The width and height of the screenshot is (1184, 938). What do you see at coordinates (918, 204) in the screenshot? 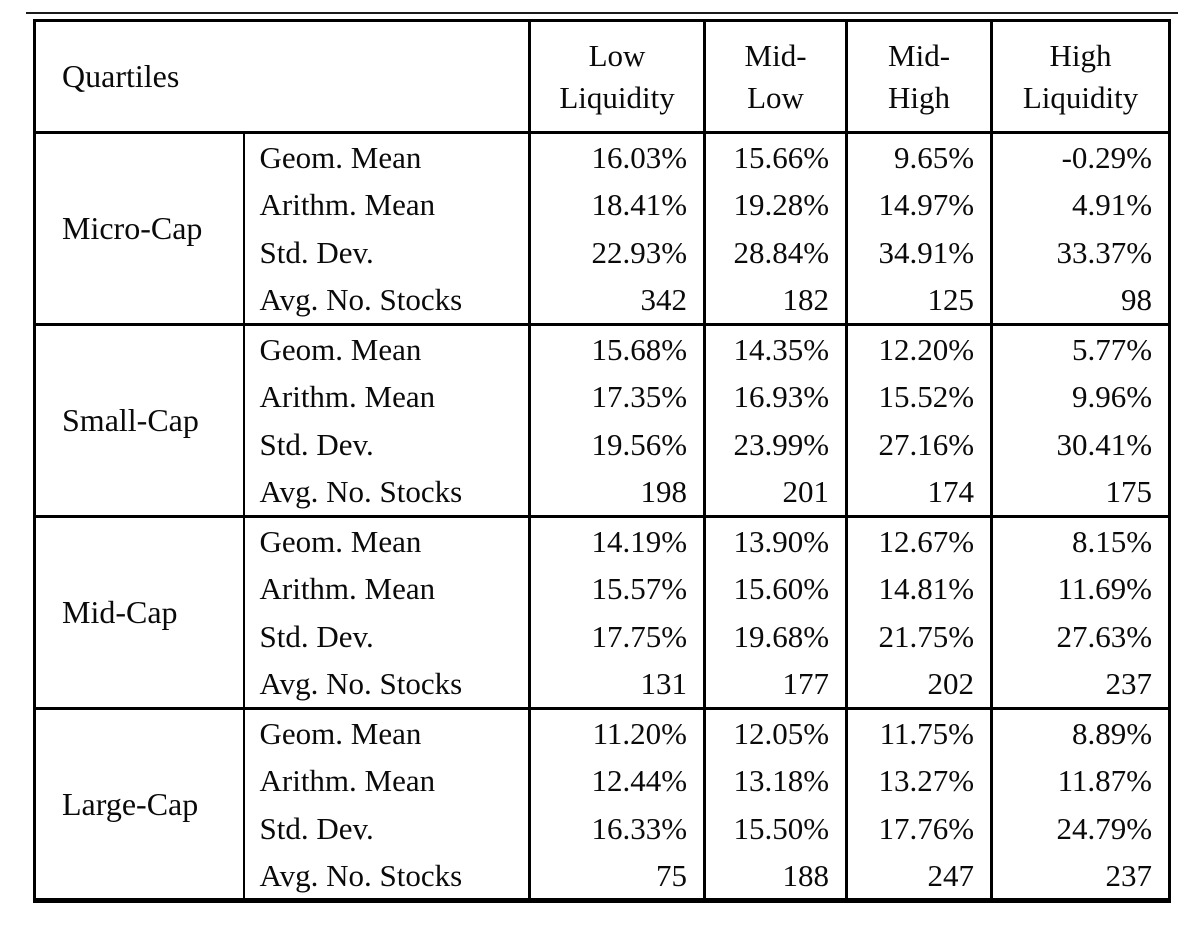
I see `value-cell: 14.97%` at bounding box center [918, 204].